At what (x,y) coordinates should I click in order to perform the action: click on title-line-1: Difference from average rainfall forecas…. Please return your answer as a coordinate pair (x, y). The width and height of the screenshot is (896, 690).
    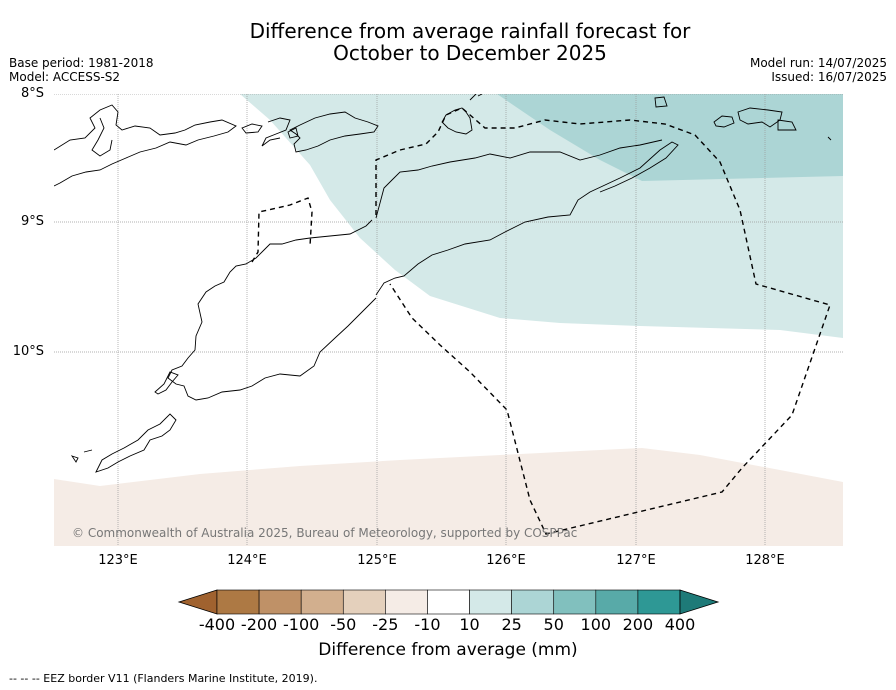
    Looking at the image, I should click on (470, 31).